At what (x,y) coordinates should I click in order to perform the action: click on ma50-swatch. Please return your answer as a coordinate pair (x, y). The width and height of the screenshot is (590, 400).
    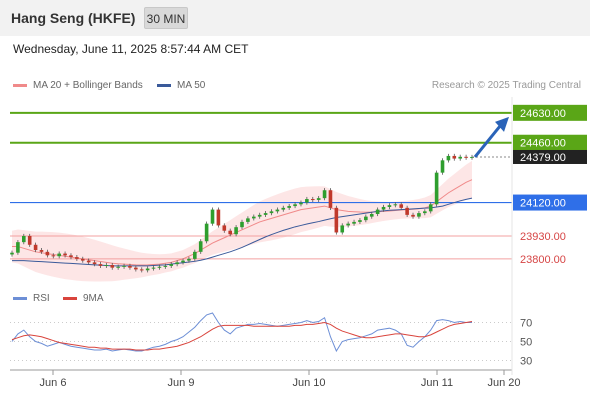
    Looking at the image, I should click on (164, 85).